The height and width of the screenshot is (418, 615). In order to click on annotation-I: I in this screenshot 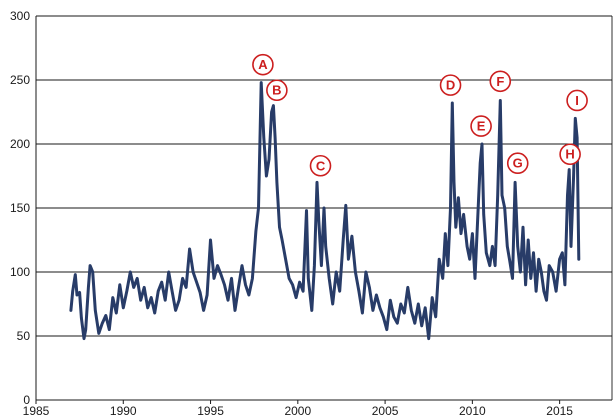, I will do `click(577, 100)`.